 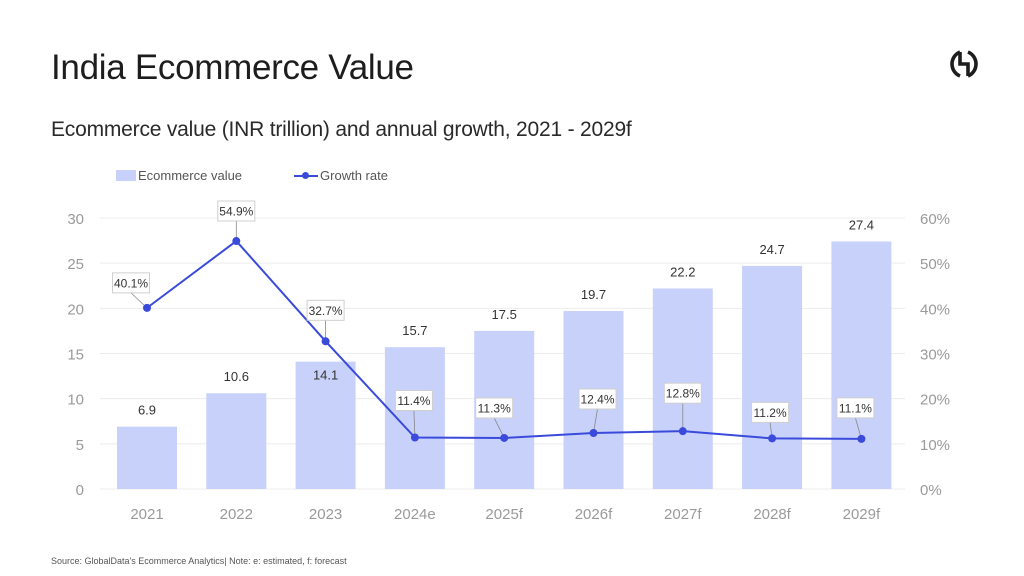 I want to click on growth-value-label: 40.1%, so click(x=131, y=283).